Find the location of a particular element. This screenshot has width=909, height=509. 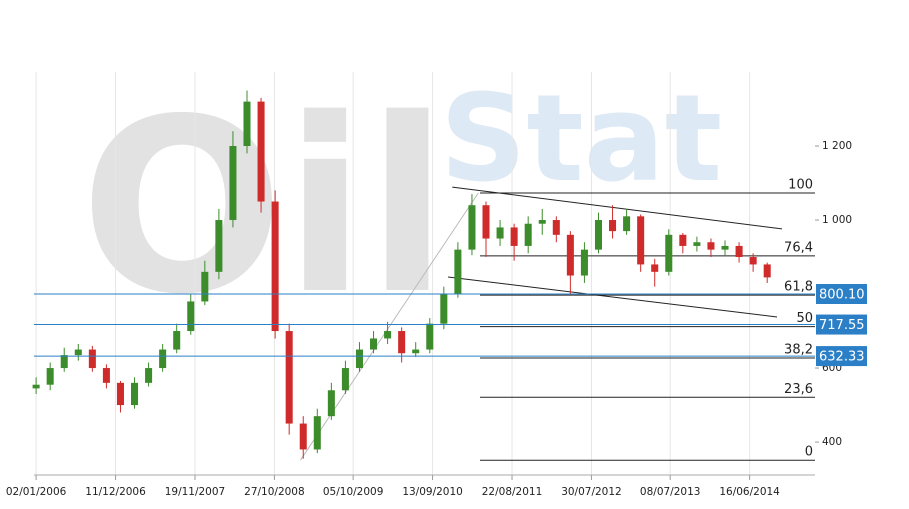

price-tag-label: 717.55 is located at coordinates (842, 325).